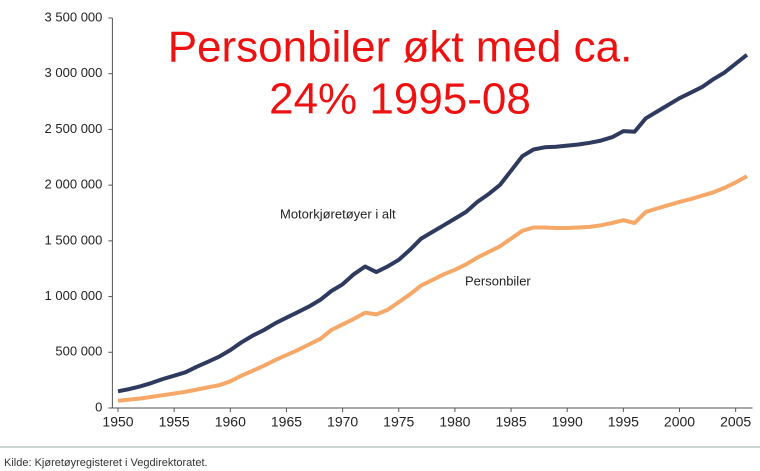 This screenshot has width=760, height=471. I want to click on x-tick-label: 1970, so click(342, 422).